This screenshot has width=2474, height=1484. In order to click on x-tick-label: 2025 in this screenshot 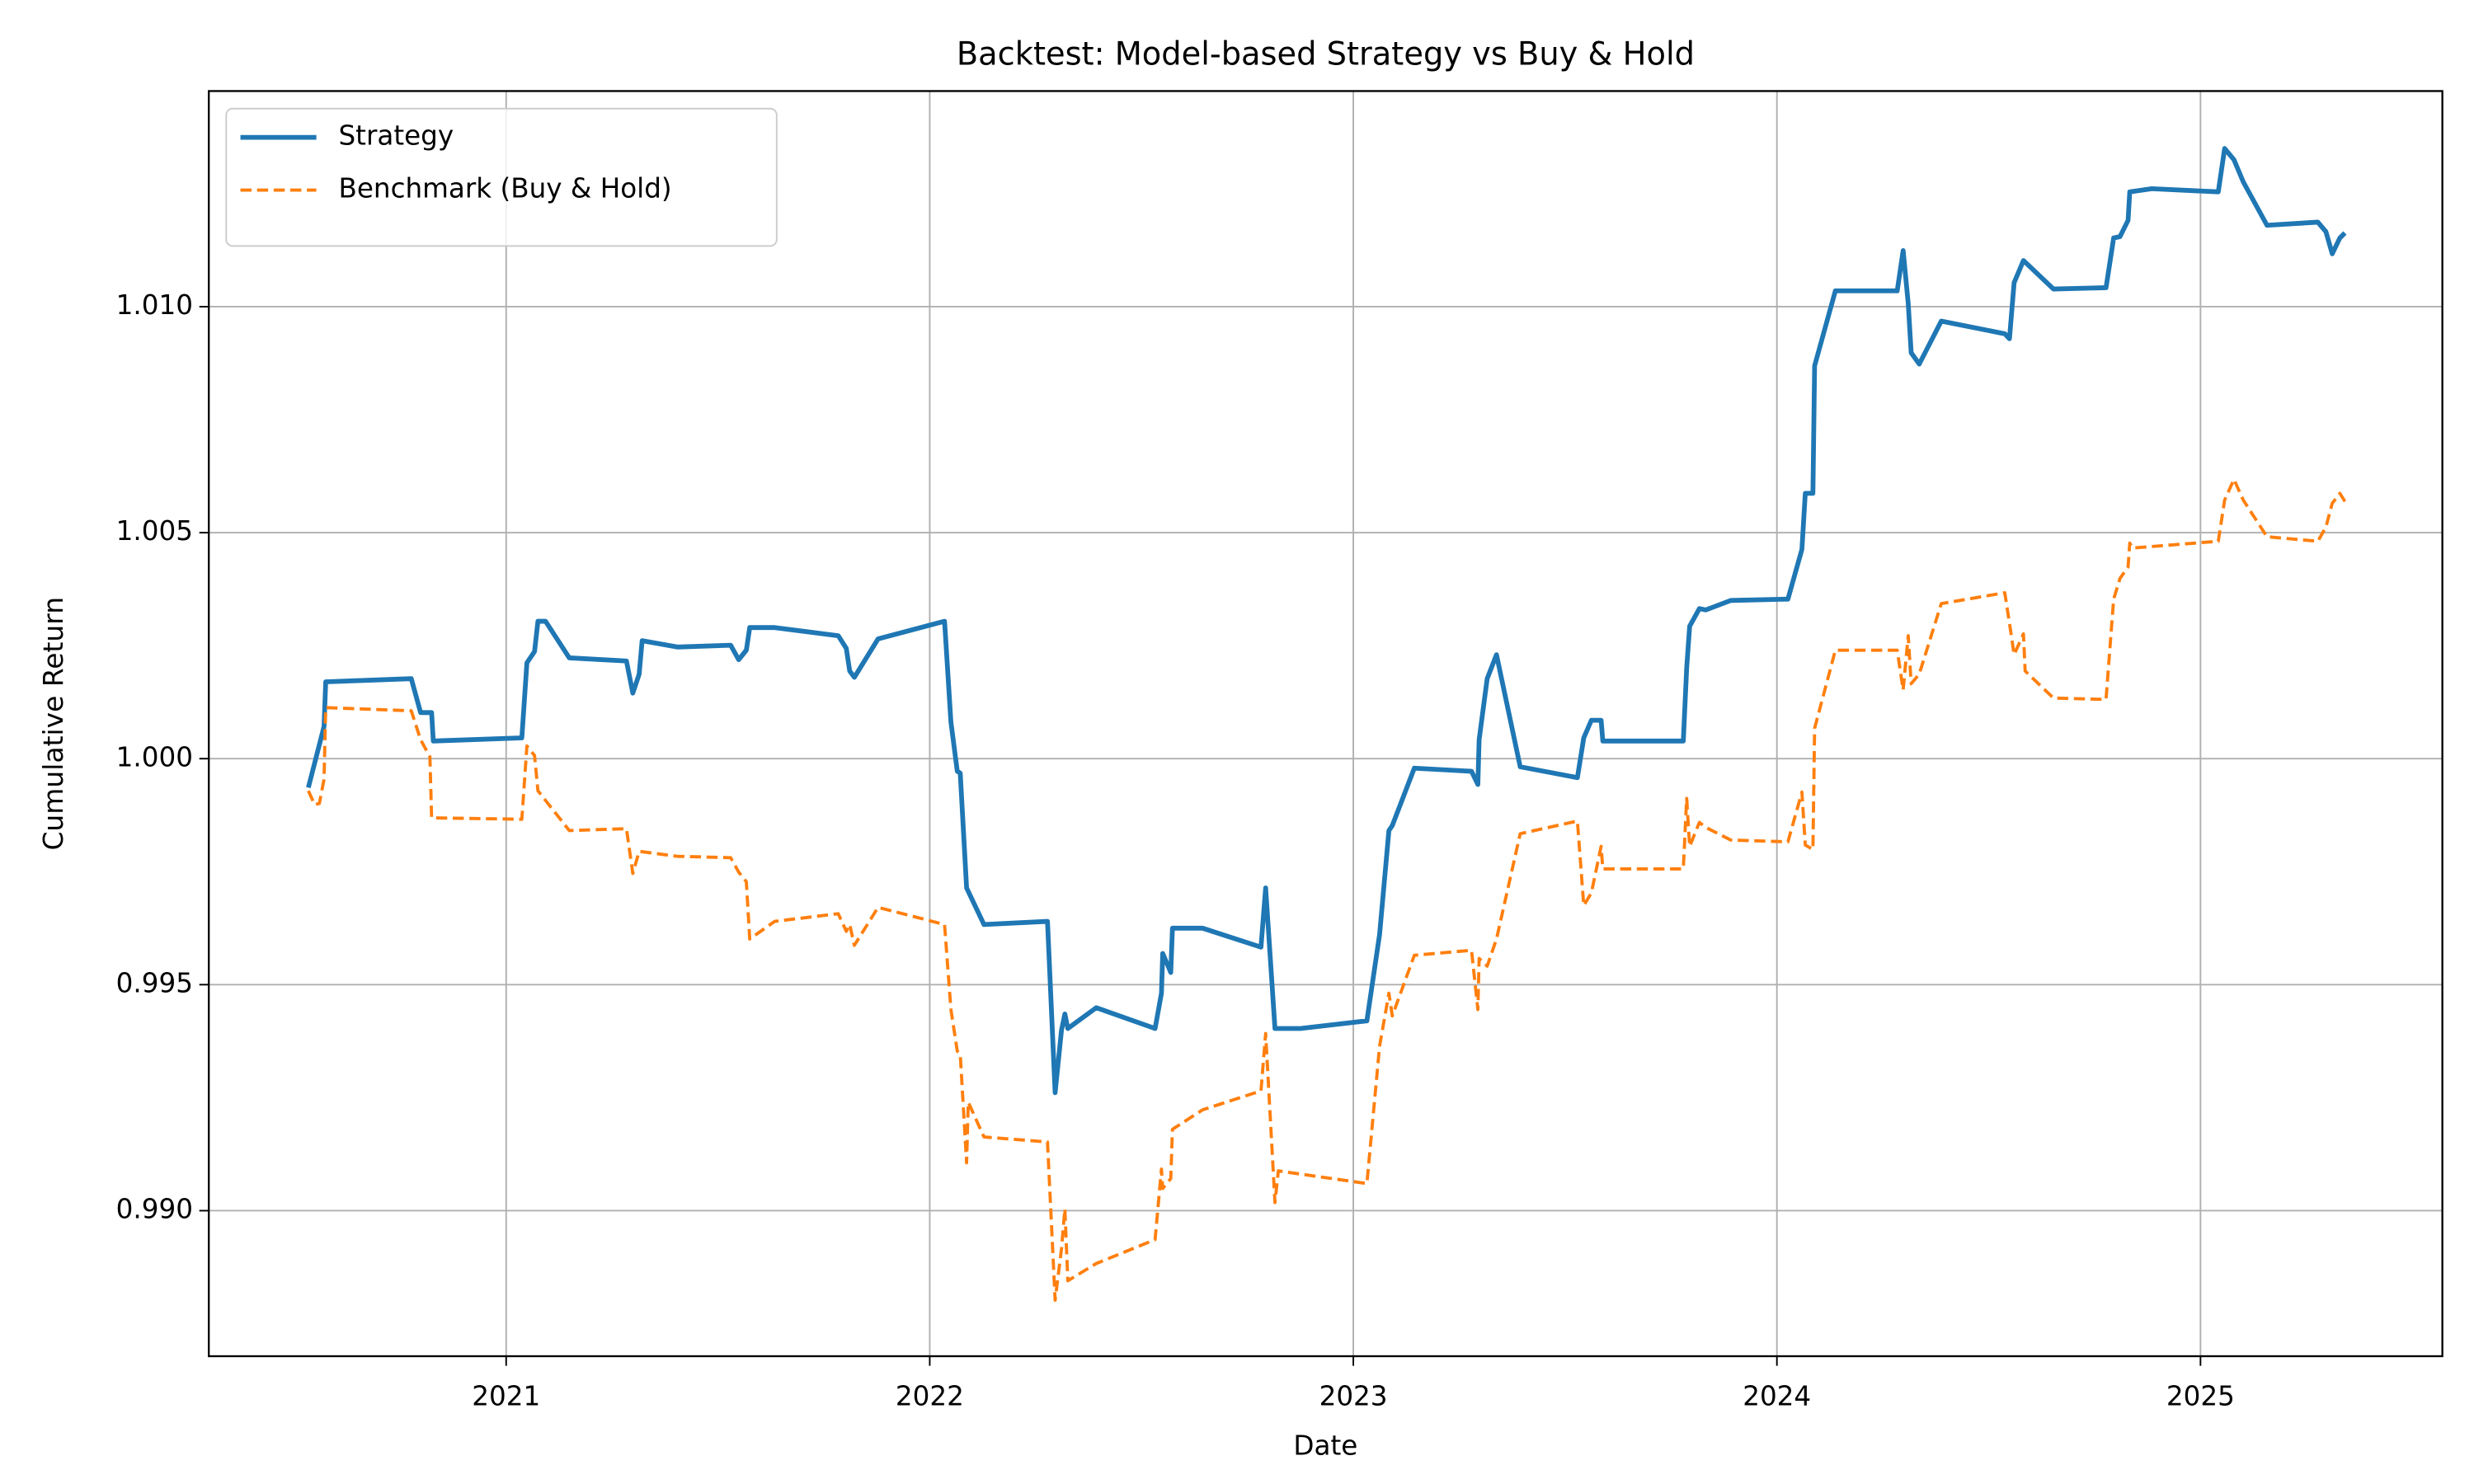, I will do `click(2200, 1395)`.